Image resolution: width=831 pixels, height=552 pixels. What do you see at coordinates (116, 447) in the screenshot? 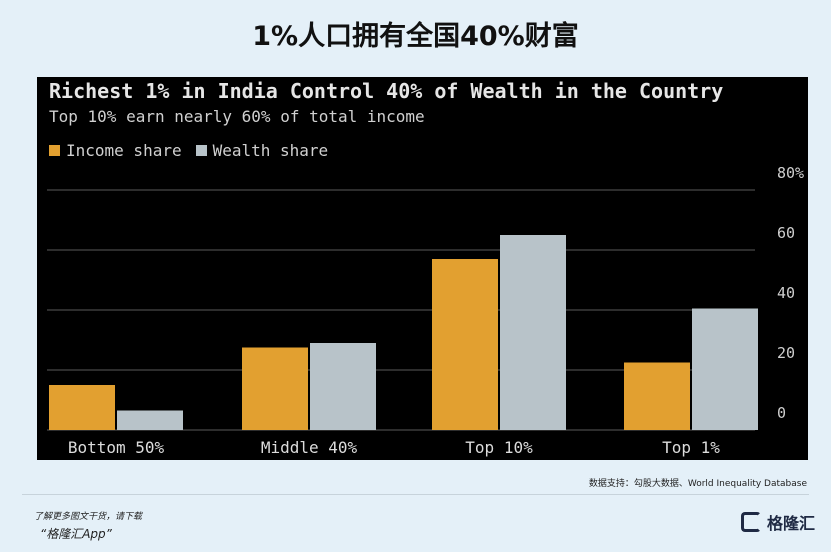
I see `x-category-label: Bottom 50%` at bounding box center [116, 447].